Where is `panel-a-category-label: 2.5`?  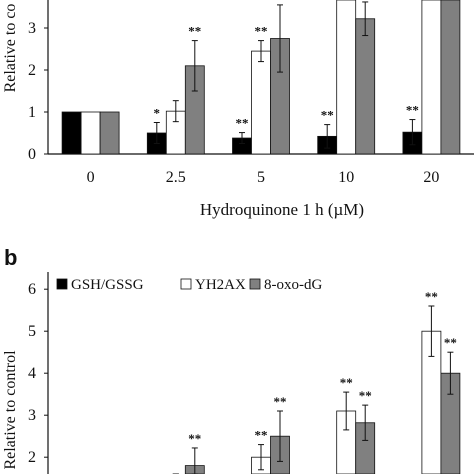
panel-a-category-label: 2.5 is located at coordinates (176, 177).